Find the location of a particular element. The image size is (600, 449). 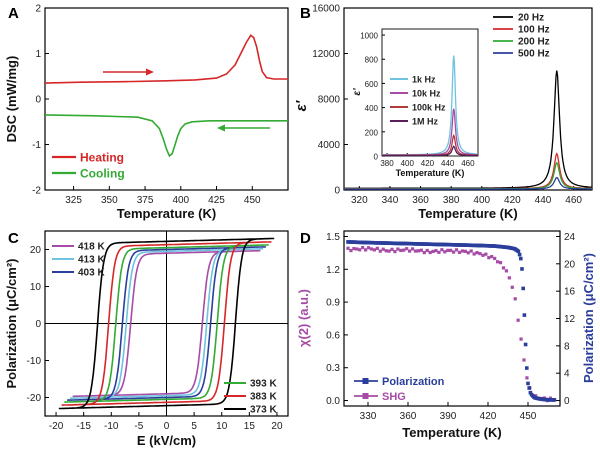

panel-b-y-tick-label: 0 is located at coordinates (337, 191).